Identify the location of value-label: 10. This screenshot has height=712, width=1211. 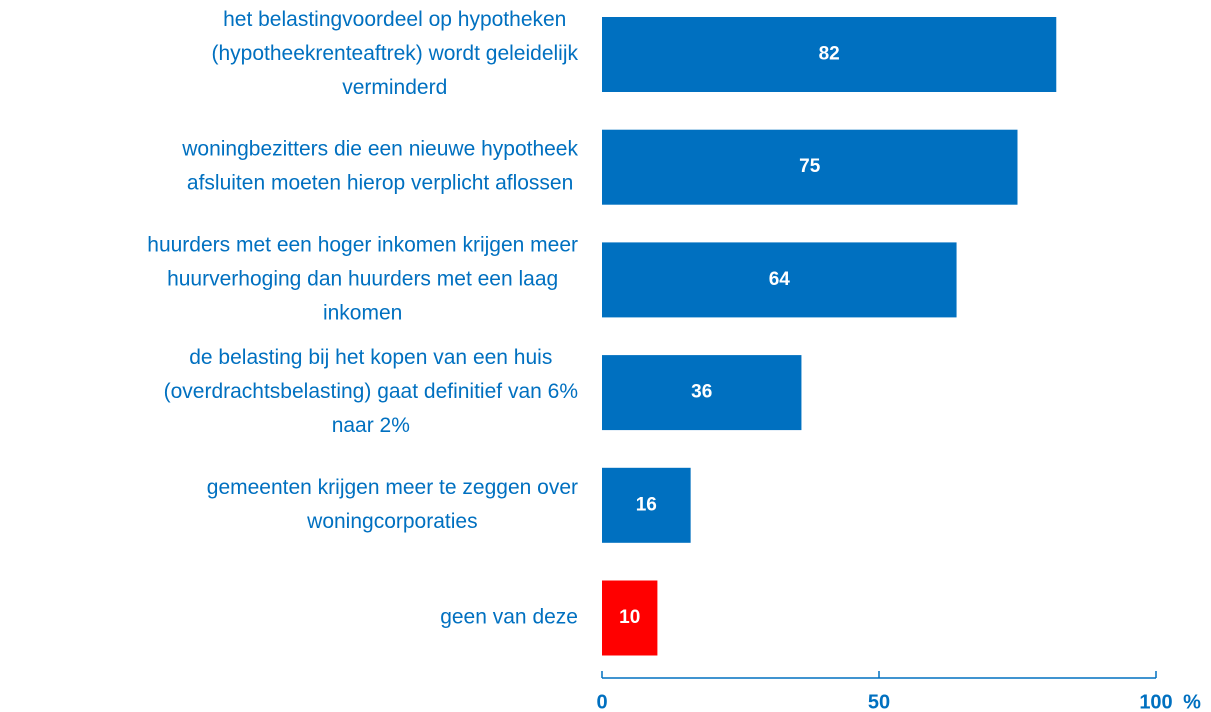
(629, 617).